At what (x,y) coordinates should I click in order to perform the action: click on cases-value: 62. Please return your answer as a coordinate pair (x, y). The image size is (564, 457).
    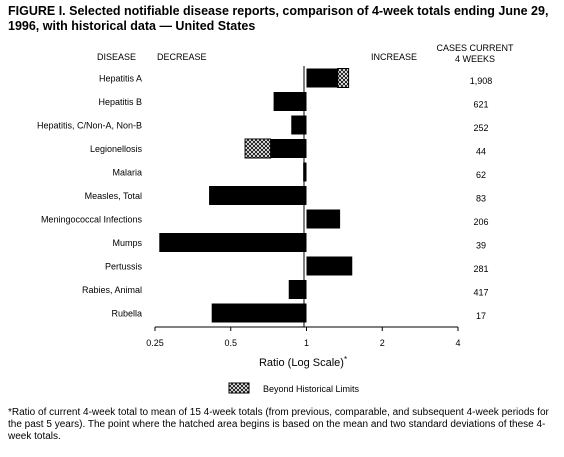
    Looking at the image, I should click on (481, 175).